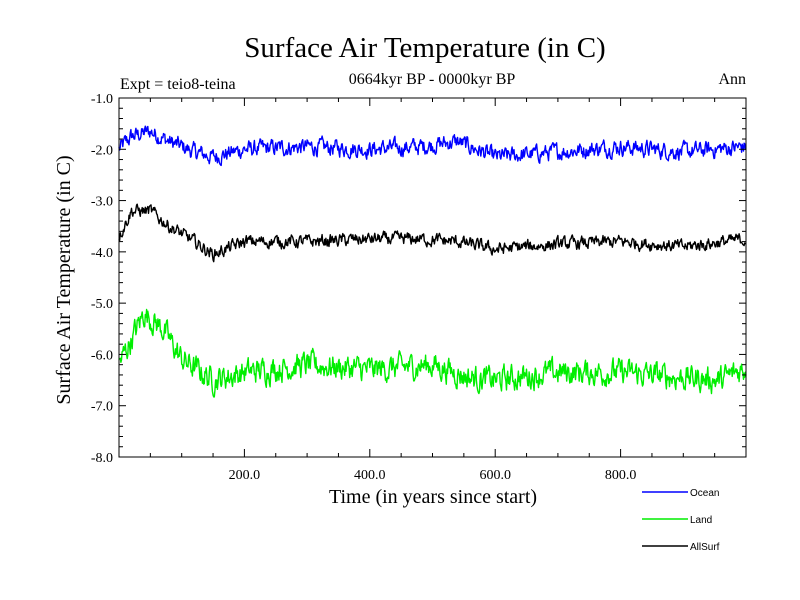 Image resolution: width=800 pixels, height=600 pixels. I want to click on y-tick-label: -5.0, so click(102, 304).